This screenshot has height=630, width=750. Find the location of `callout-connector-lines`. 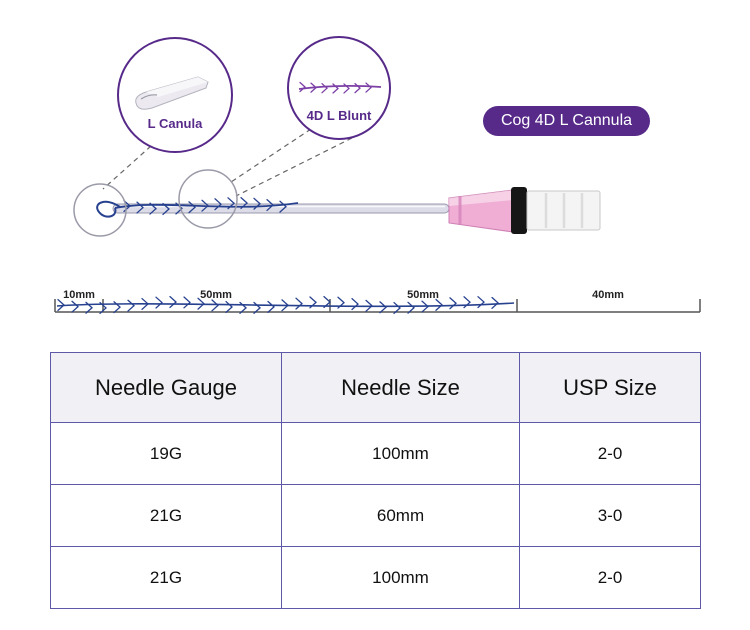

callout-connector-lines is located at coordinates (227, 162).